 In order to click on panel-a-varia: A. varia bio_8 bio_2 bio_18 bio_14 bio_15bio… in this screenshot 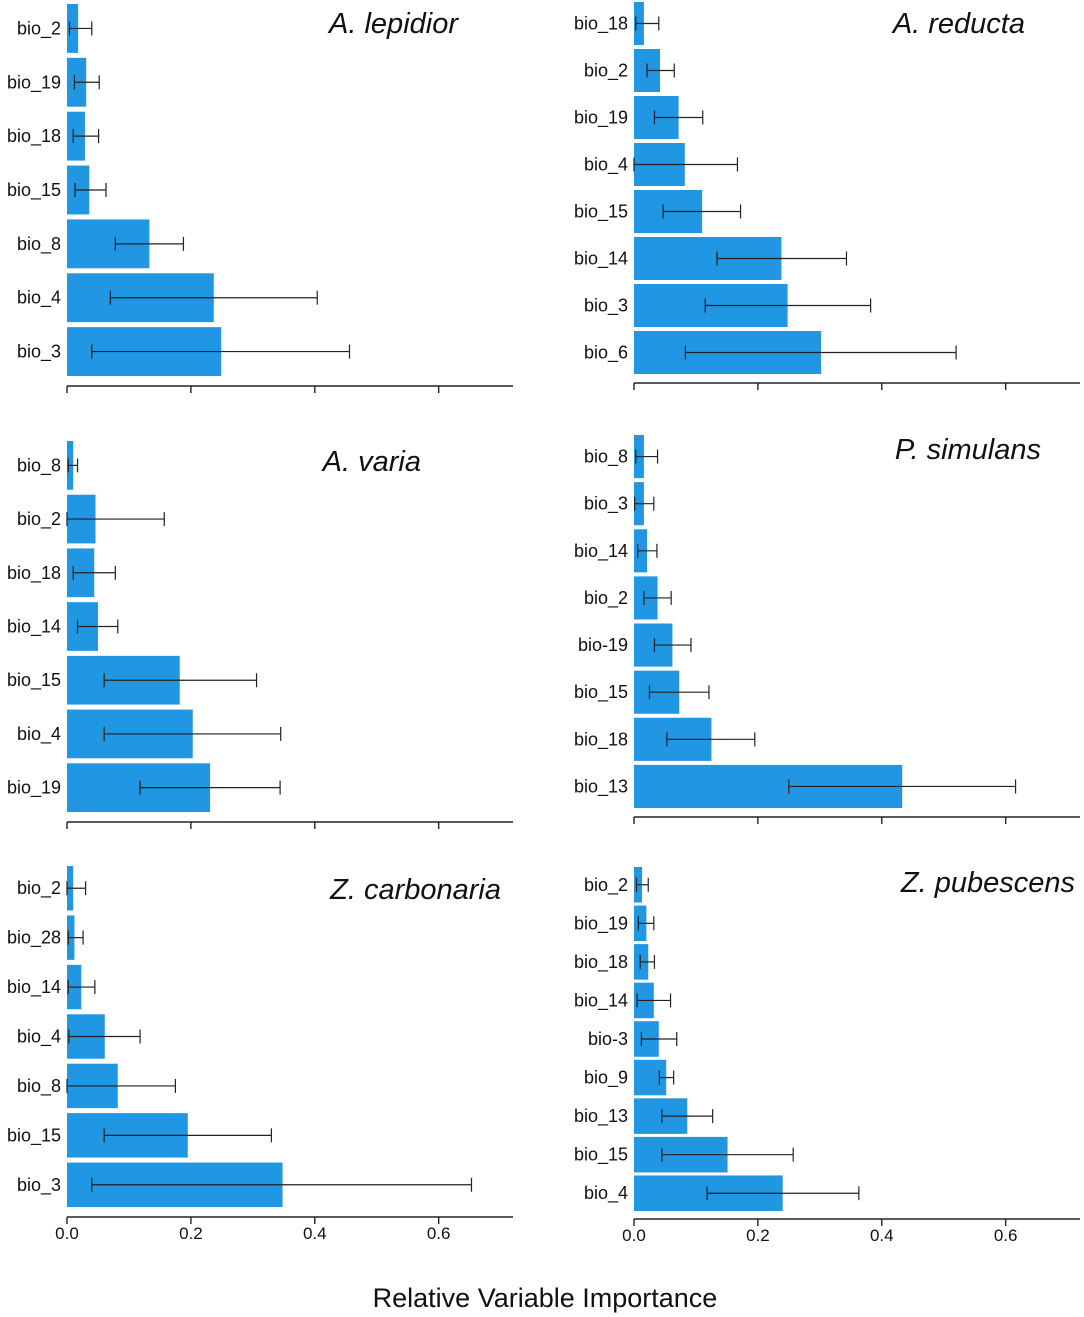, I will do `click(260, 635)`.